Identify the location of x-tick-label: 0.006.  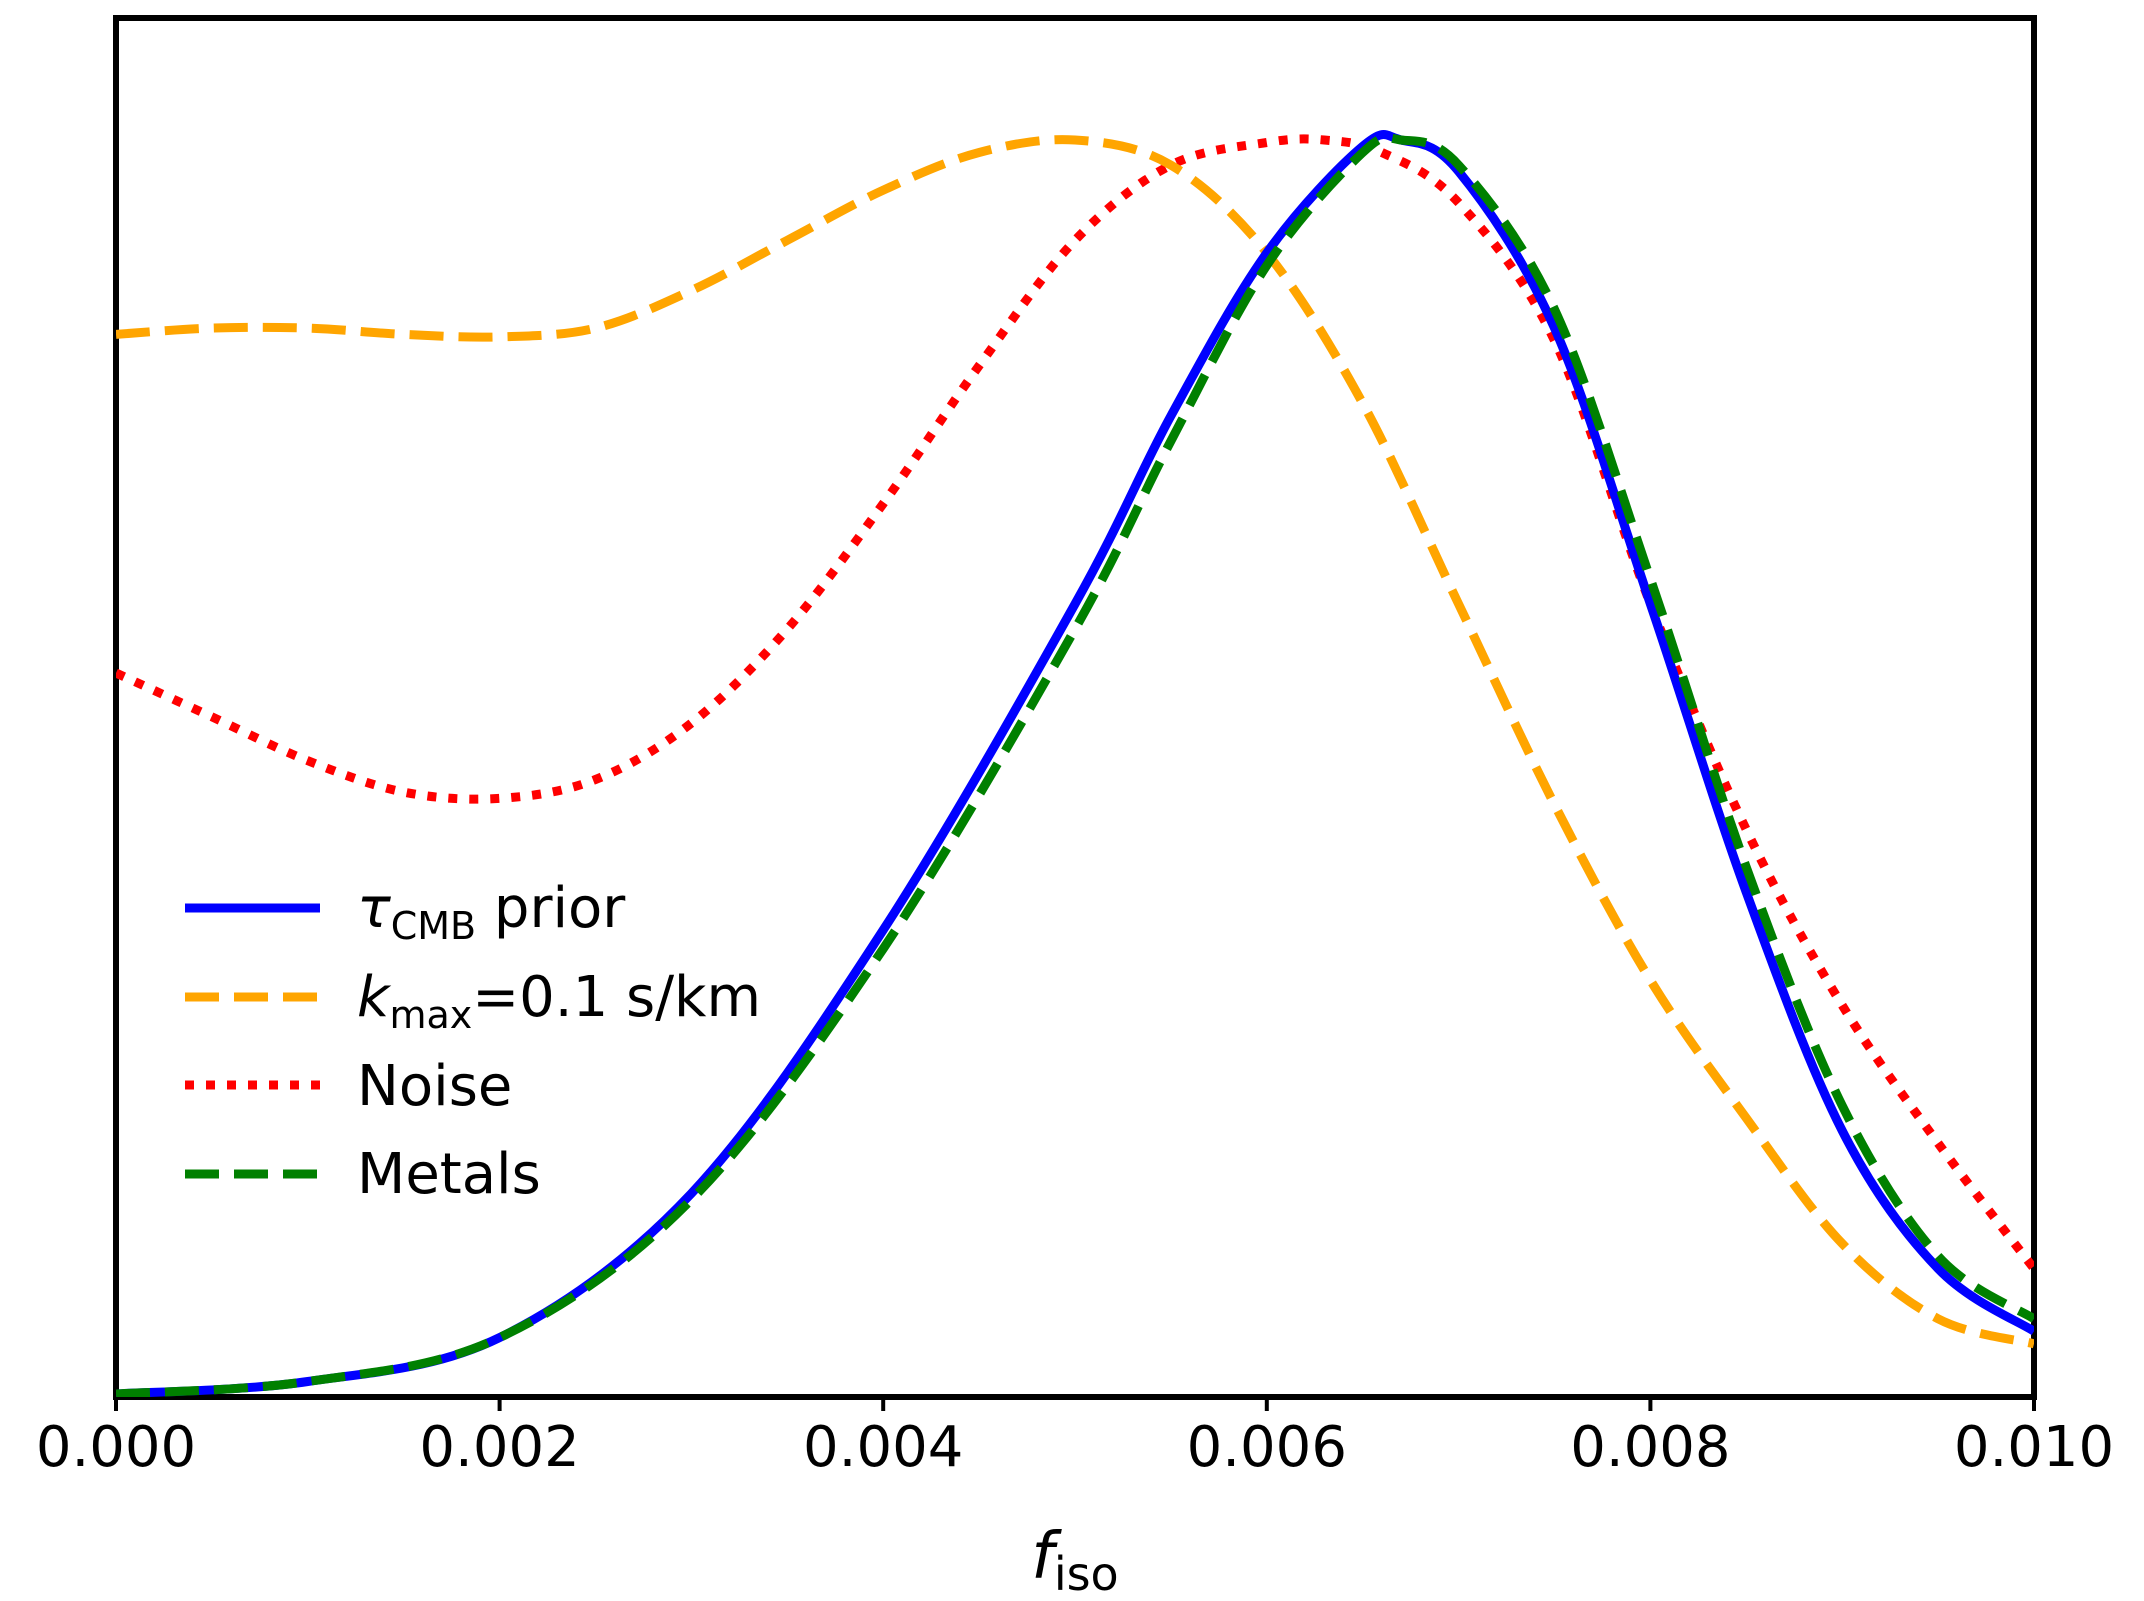
(1267, 1447).